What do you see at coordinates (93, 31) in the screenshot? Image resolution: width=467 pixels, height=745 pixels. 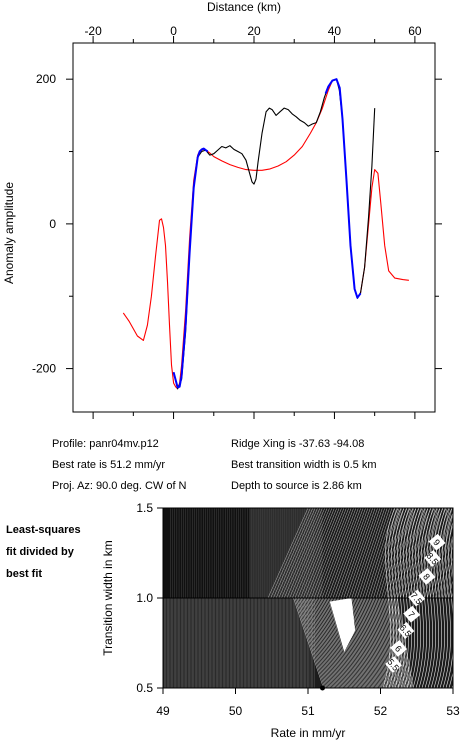 I see `x-tick-label: -20` at bounding box center [93, 31].